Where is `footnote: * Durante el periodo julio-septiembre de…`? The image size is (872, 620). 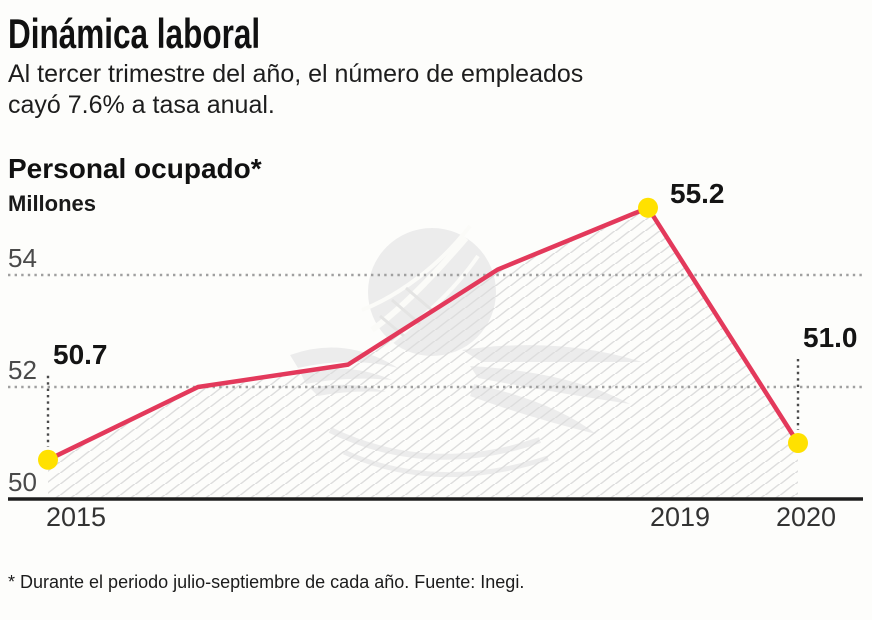
footnote: * Durante el periodo julio-septiembre de… is located at coordinates (266, 582).